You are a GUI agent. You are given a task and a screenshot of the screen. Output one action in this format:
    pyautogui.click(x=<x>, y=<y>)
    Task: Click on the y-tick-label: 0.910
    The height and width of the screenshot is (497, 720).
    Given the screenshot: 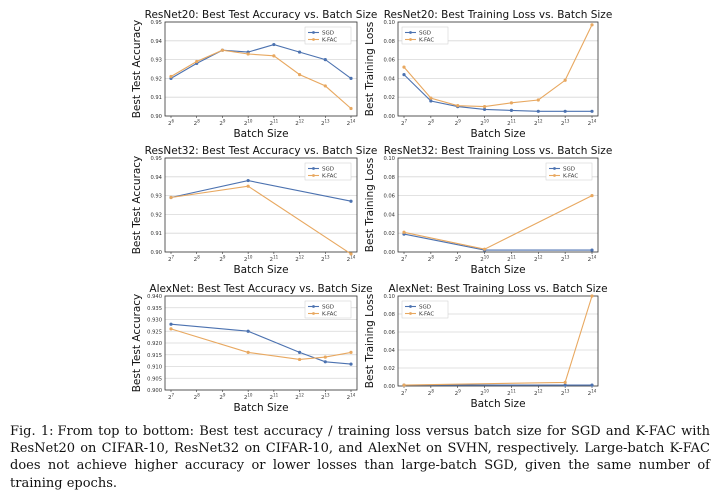 What is the action you would take?
    pyautogui.click(x=154, y=368)
    